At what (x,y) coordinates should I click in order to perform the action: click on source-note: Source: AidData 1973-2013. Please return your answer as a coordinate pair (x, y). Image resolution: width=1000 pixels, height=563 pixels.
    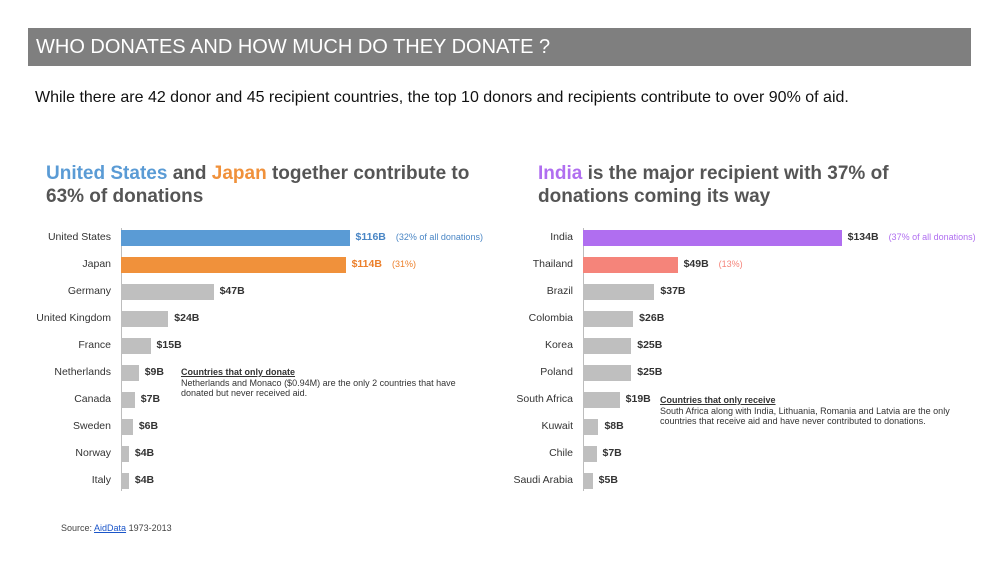
    Looking at the image, I should click on (116, 528).